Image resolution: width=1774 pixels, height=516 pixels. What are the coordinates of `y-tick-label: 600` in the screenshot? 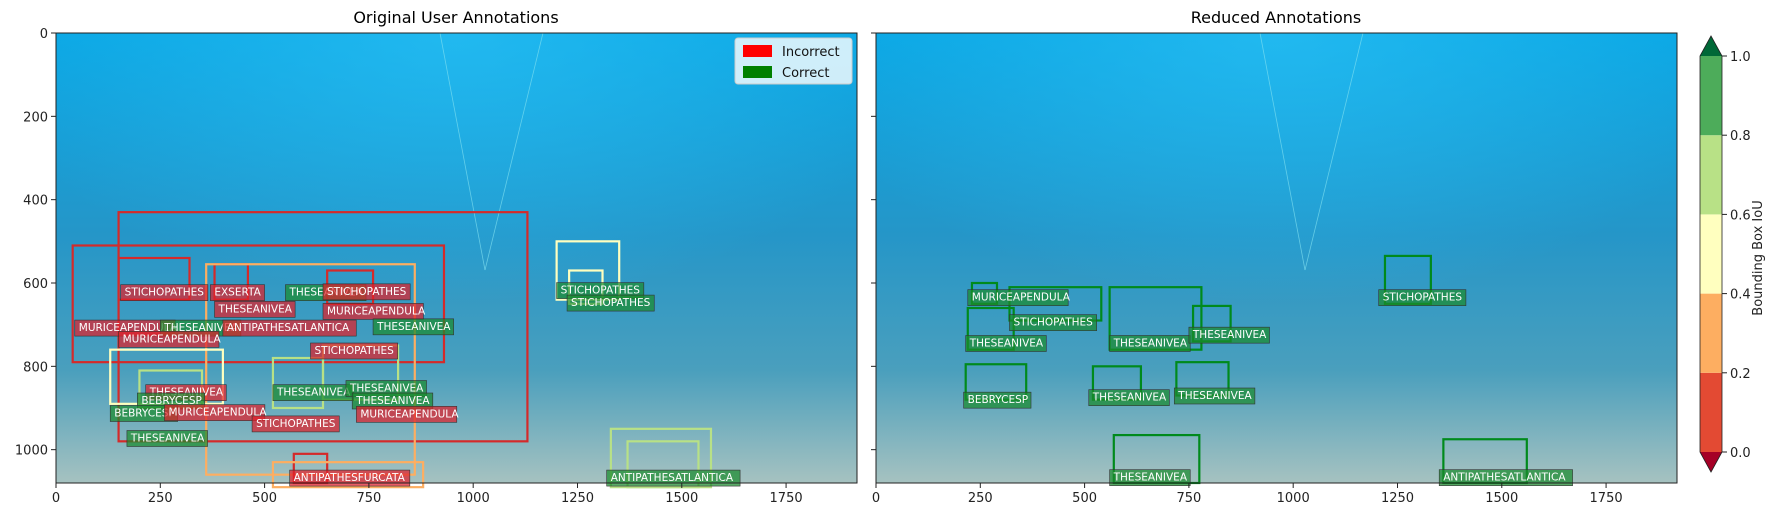 It's located at (35, 284).